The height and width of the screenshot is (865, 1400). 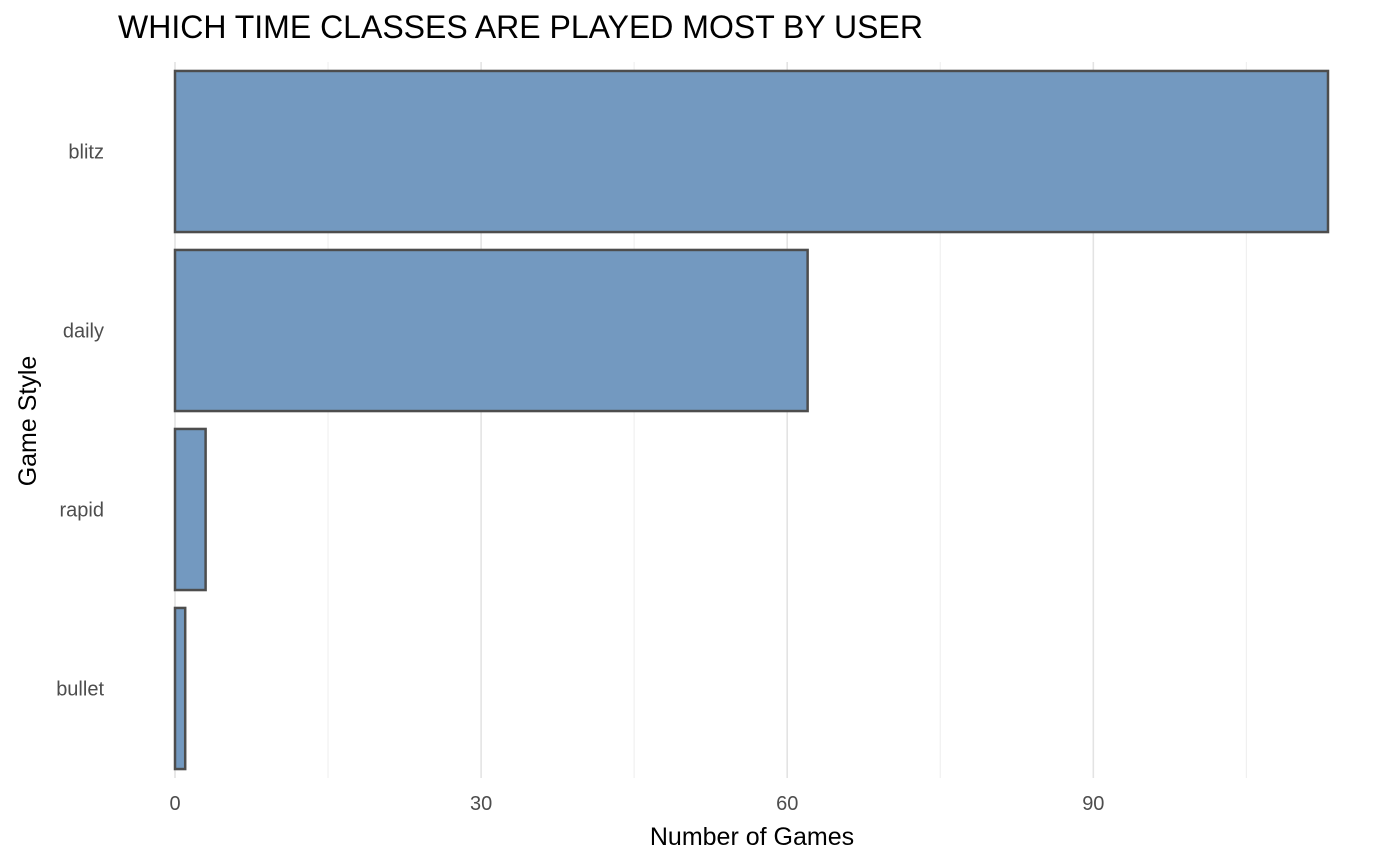 I want to click on x-tick-label: 30, so click(x=481, y=804).